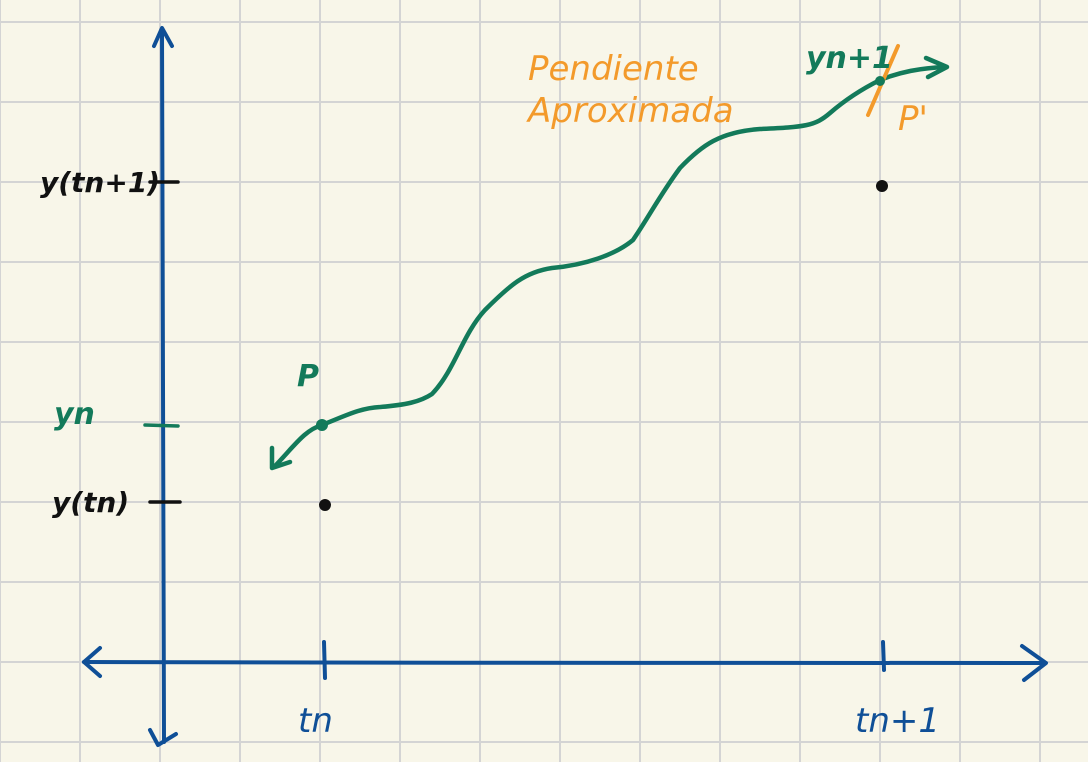 This screenshot has height=762, width=1088. I want to click on y-ticks, so click(162, 342).